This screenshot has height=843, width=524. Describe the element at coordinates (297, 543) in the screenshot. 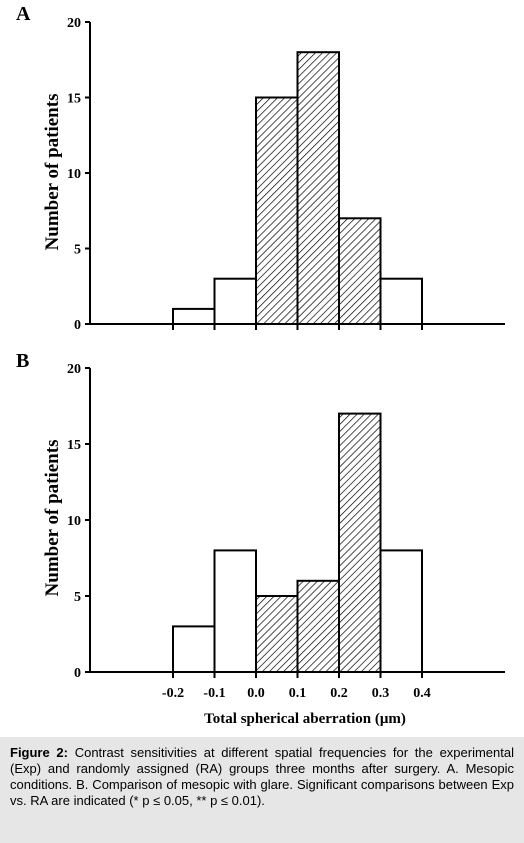

I see `bars-b` at that location.